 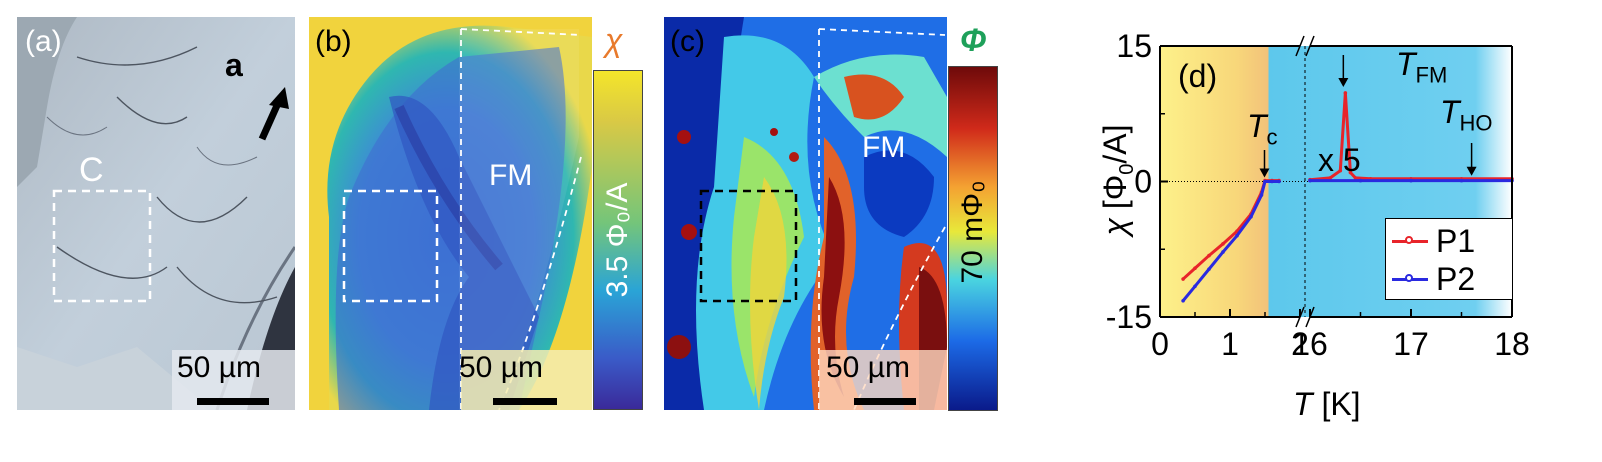 What do you see at coordinates (102, 246) in the screenshot?
I see `region-box-c` at bounding box center [102, 246].